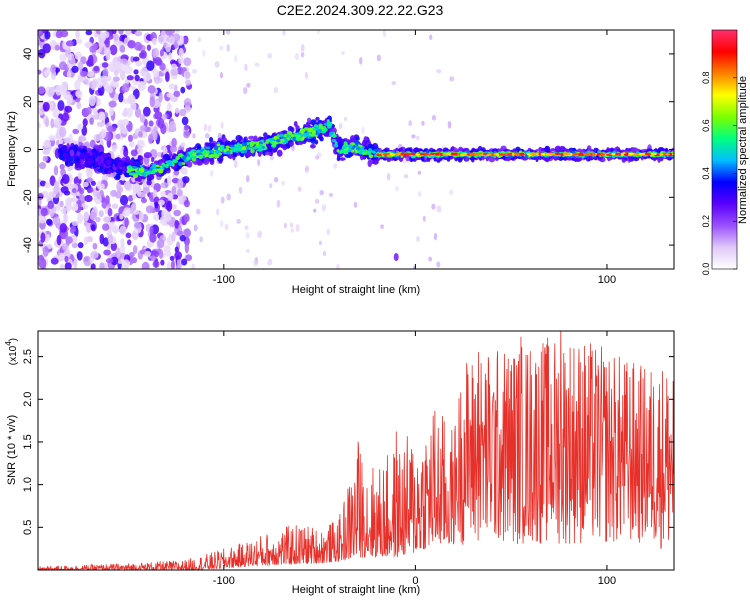 This screenshot has height=600, width=750. Describe the element at coordinates (356, 590) in the screenshot. I see `snr-x-axis-label: Height of straight line (km)` at that location.